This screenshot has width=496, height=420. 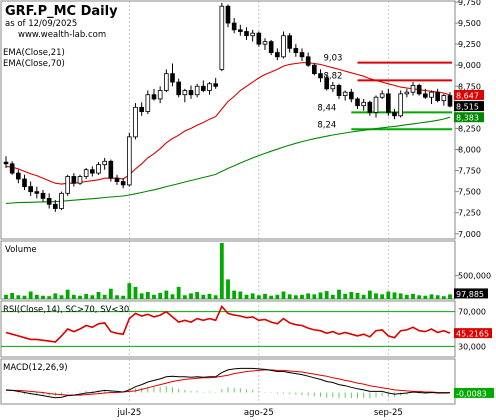 I want to click on last-value-label: 8,647, so click(x=467, y=95).